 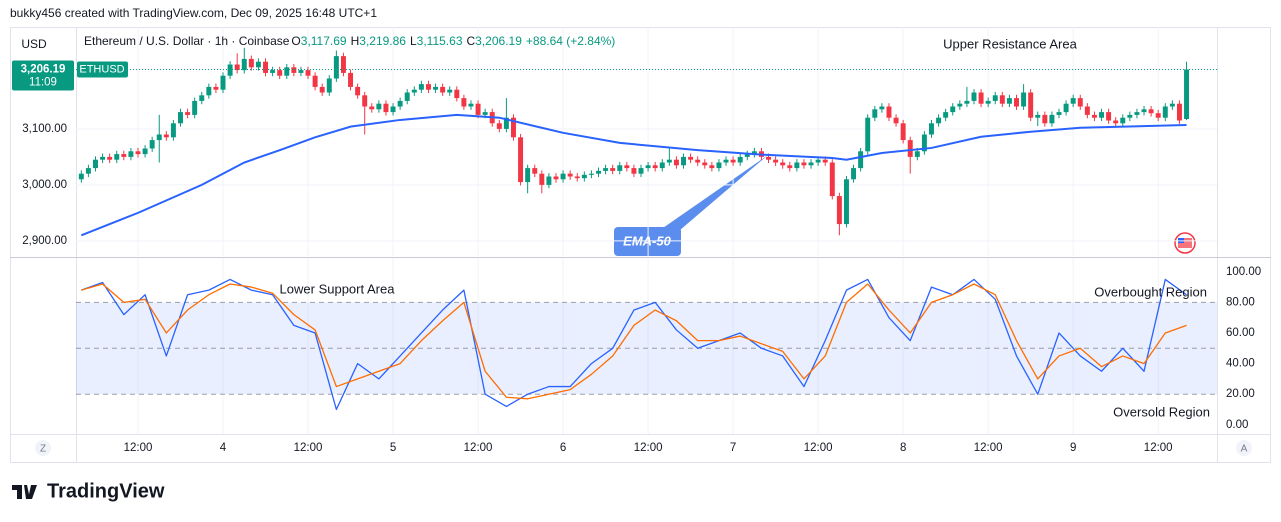 What do you see at coordinates (24, 492) in the screenshot?
I see `brand-logo` at bounding box center [24, 492].